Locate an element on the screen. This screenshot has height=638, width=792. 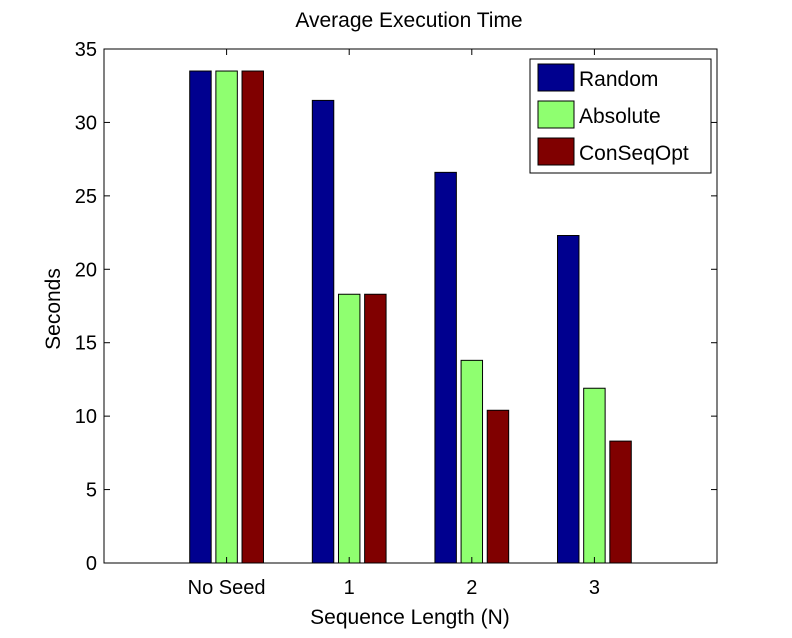
legend-label-absolute: Absolute is located at coordinates (620, 116).